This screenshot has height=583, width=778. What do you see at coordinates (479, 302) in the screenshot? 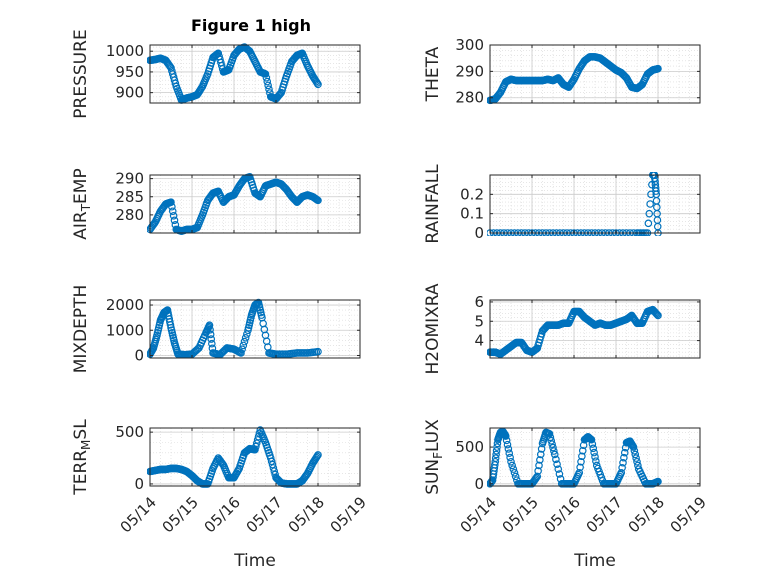
I see `y-tick-label: 6` at bounding box center [479, 302].